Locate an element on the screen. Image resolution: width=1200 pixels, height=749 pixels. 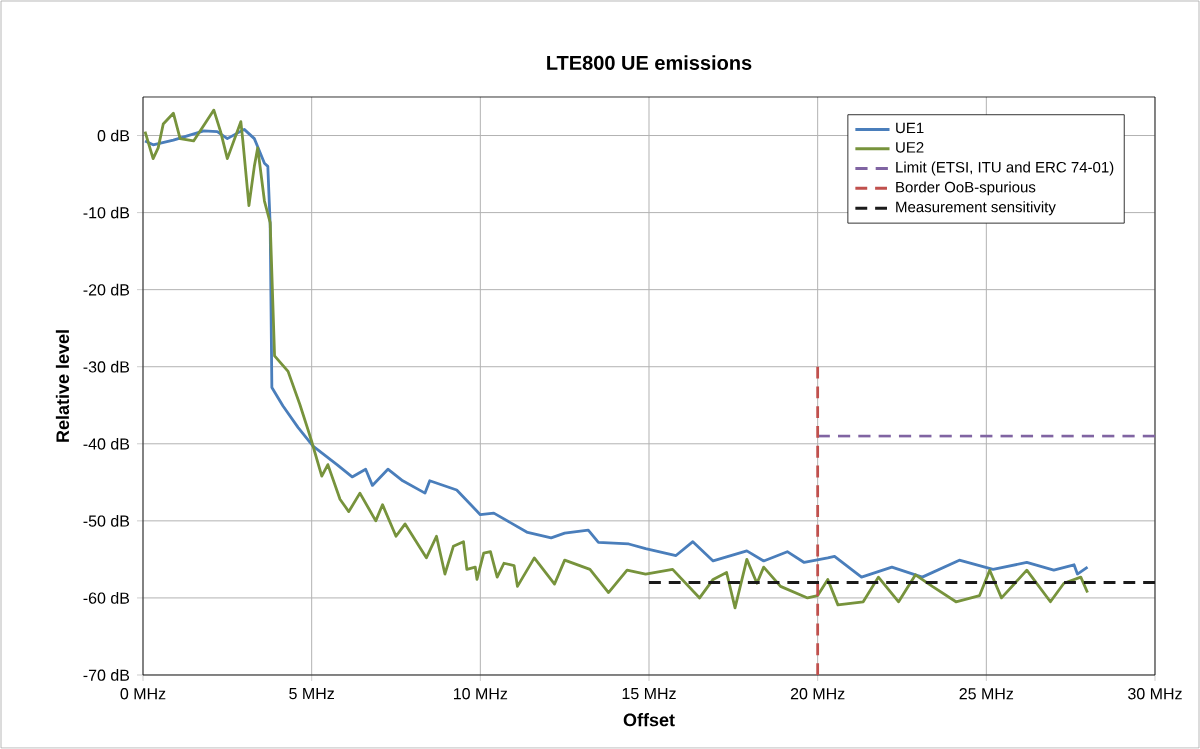
legend-label: UE2 is located at coordinates (910, 147).